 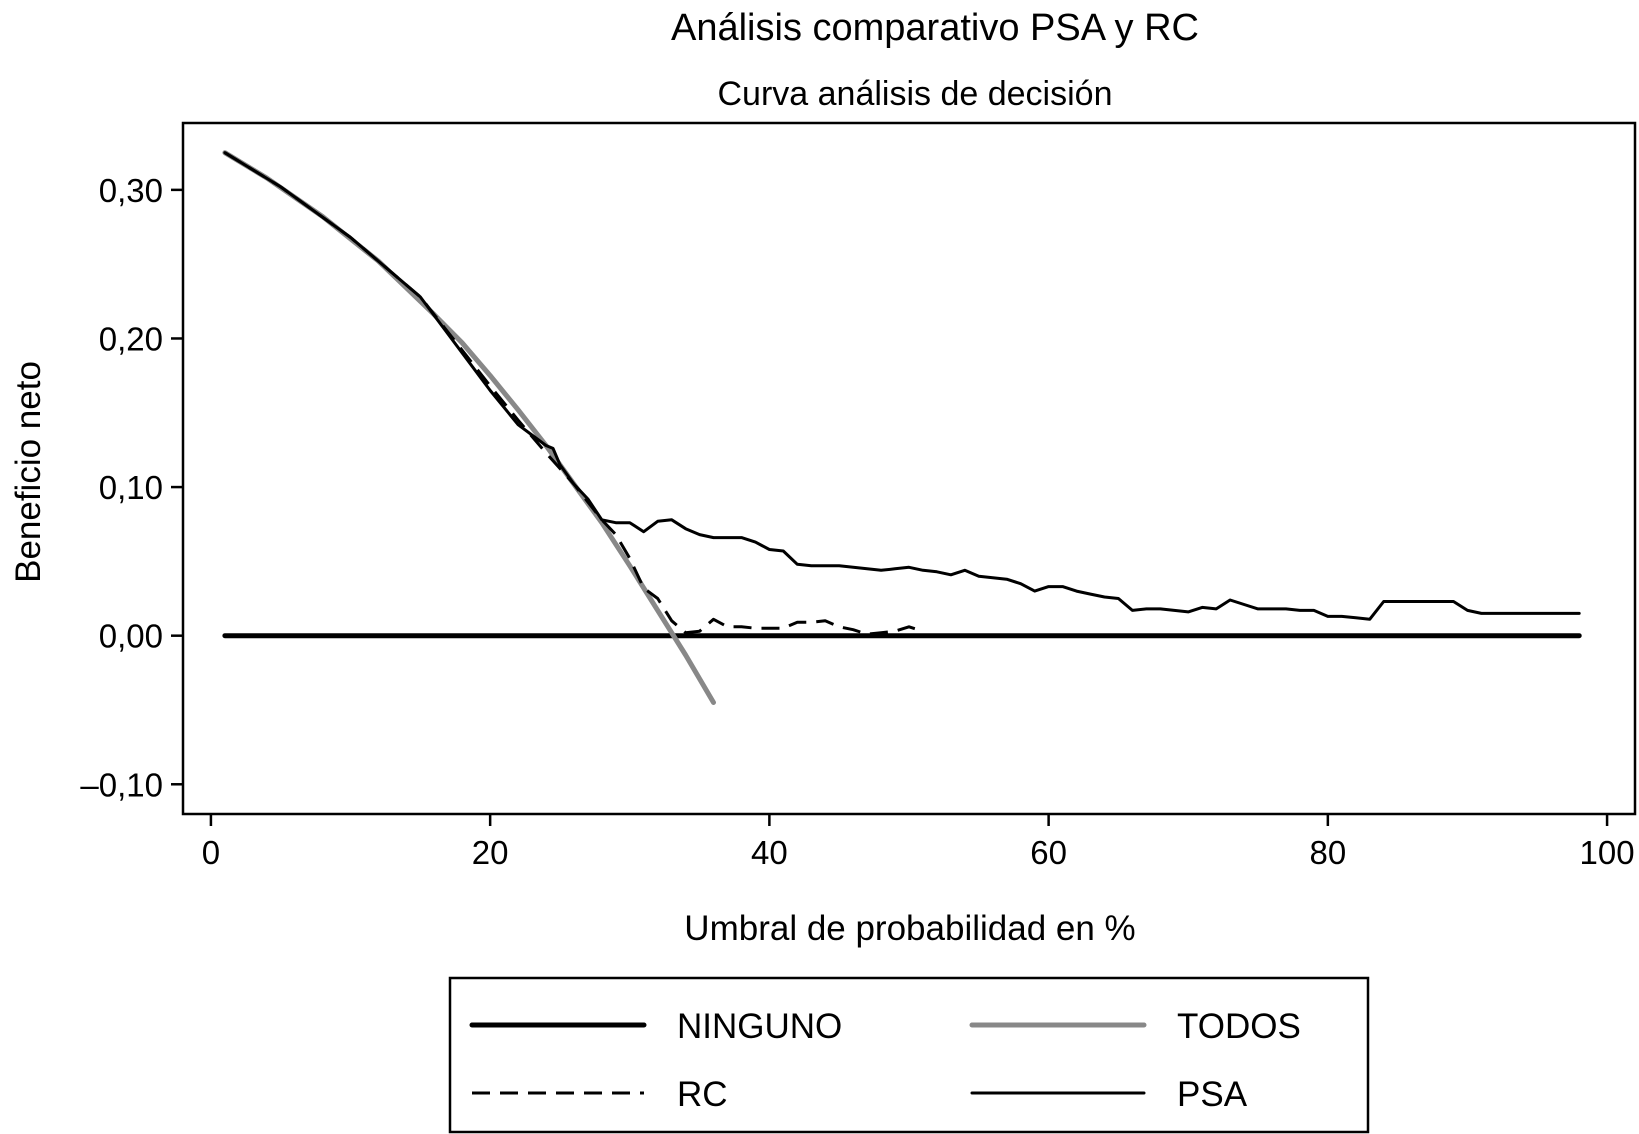 I want to click on chart-title: Análisis comparativo PSA y RC, so click(x=935, y=28).